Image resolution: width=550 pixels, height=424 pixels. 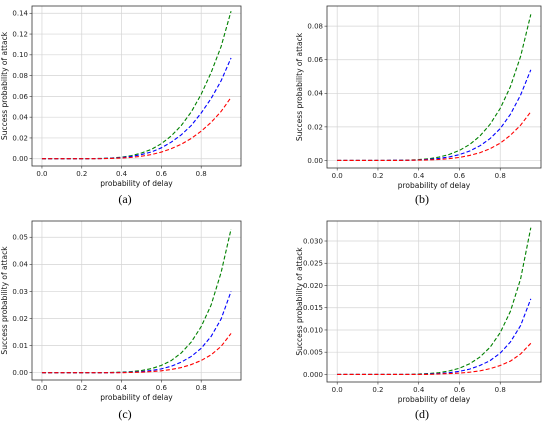 What do you see at coordinates (20, 34) in the screenshot?
I see `y-tick-label: 0.12` at bounding box center [20, 34].